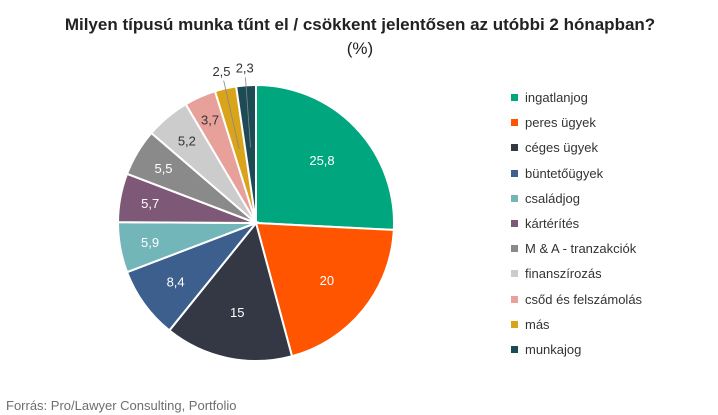 The width and height of the screenshot is (718, 415). Describe the element at coordinates (552, 198) in the screenshot. I see `legend-label: családjog` at that location.